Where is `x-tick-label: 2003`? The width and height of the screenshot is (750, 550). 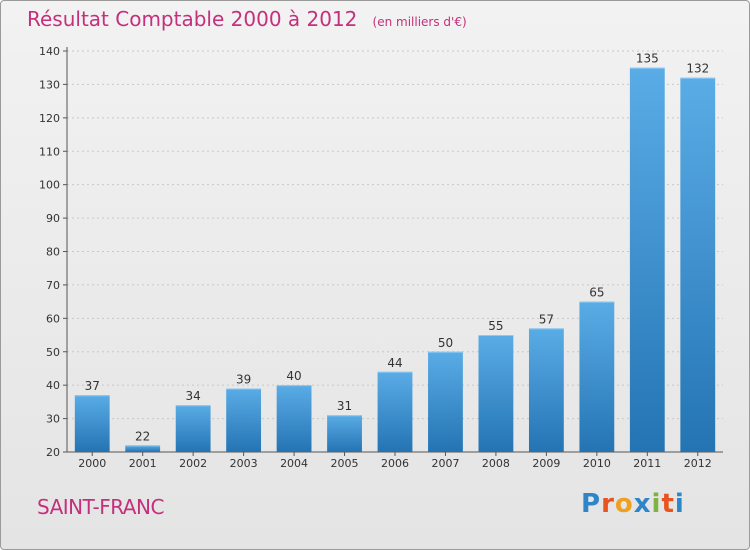
x-tick-label: 2003 is located at coordinates (244, 463).